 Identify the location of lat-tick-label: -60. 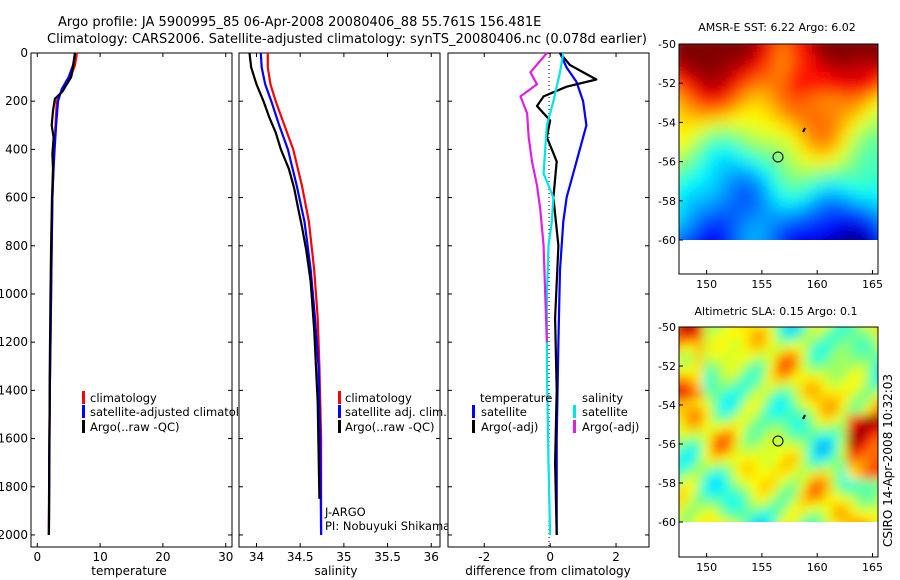
(667, 522).